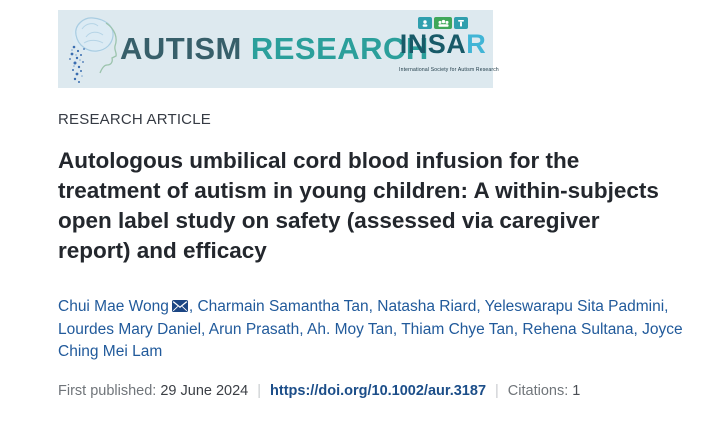 This screenshot has width=707, height=428. Describe the element at coordinates (204, 391) in the screenshot. I see `first-published-date: 29 June 2024` at that location.